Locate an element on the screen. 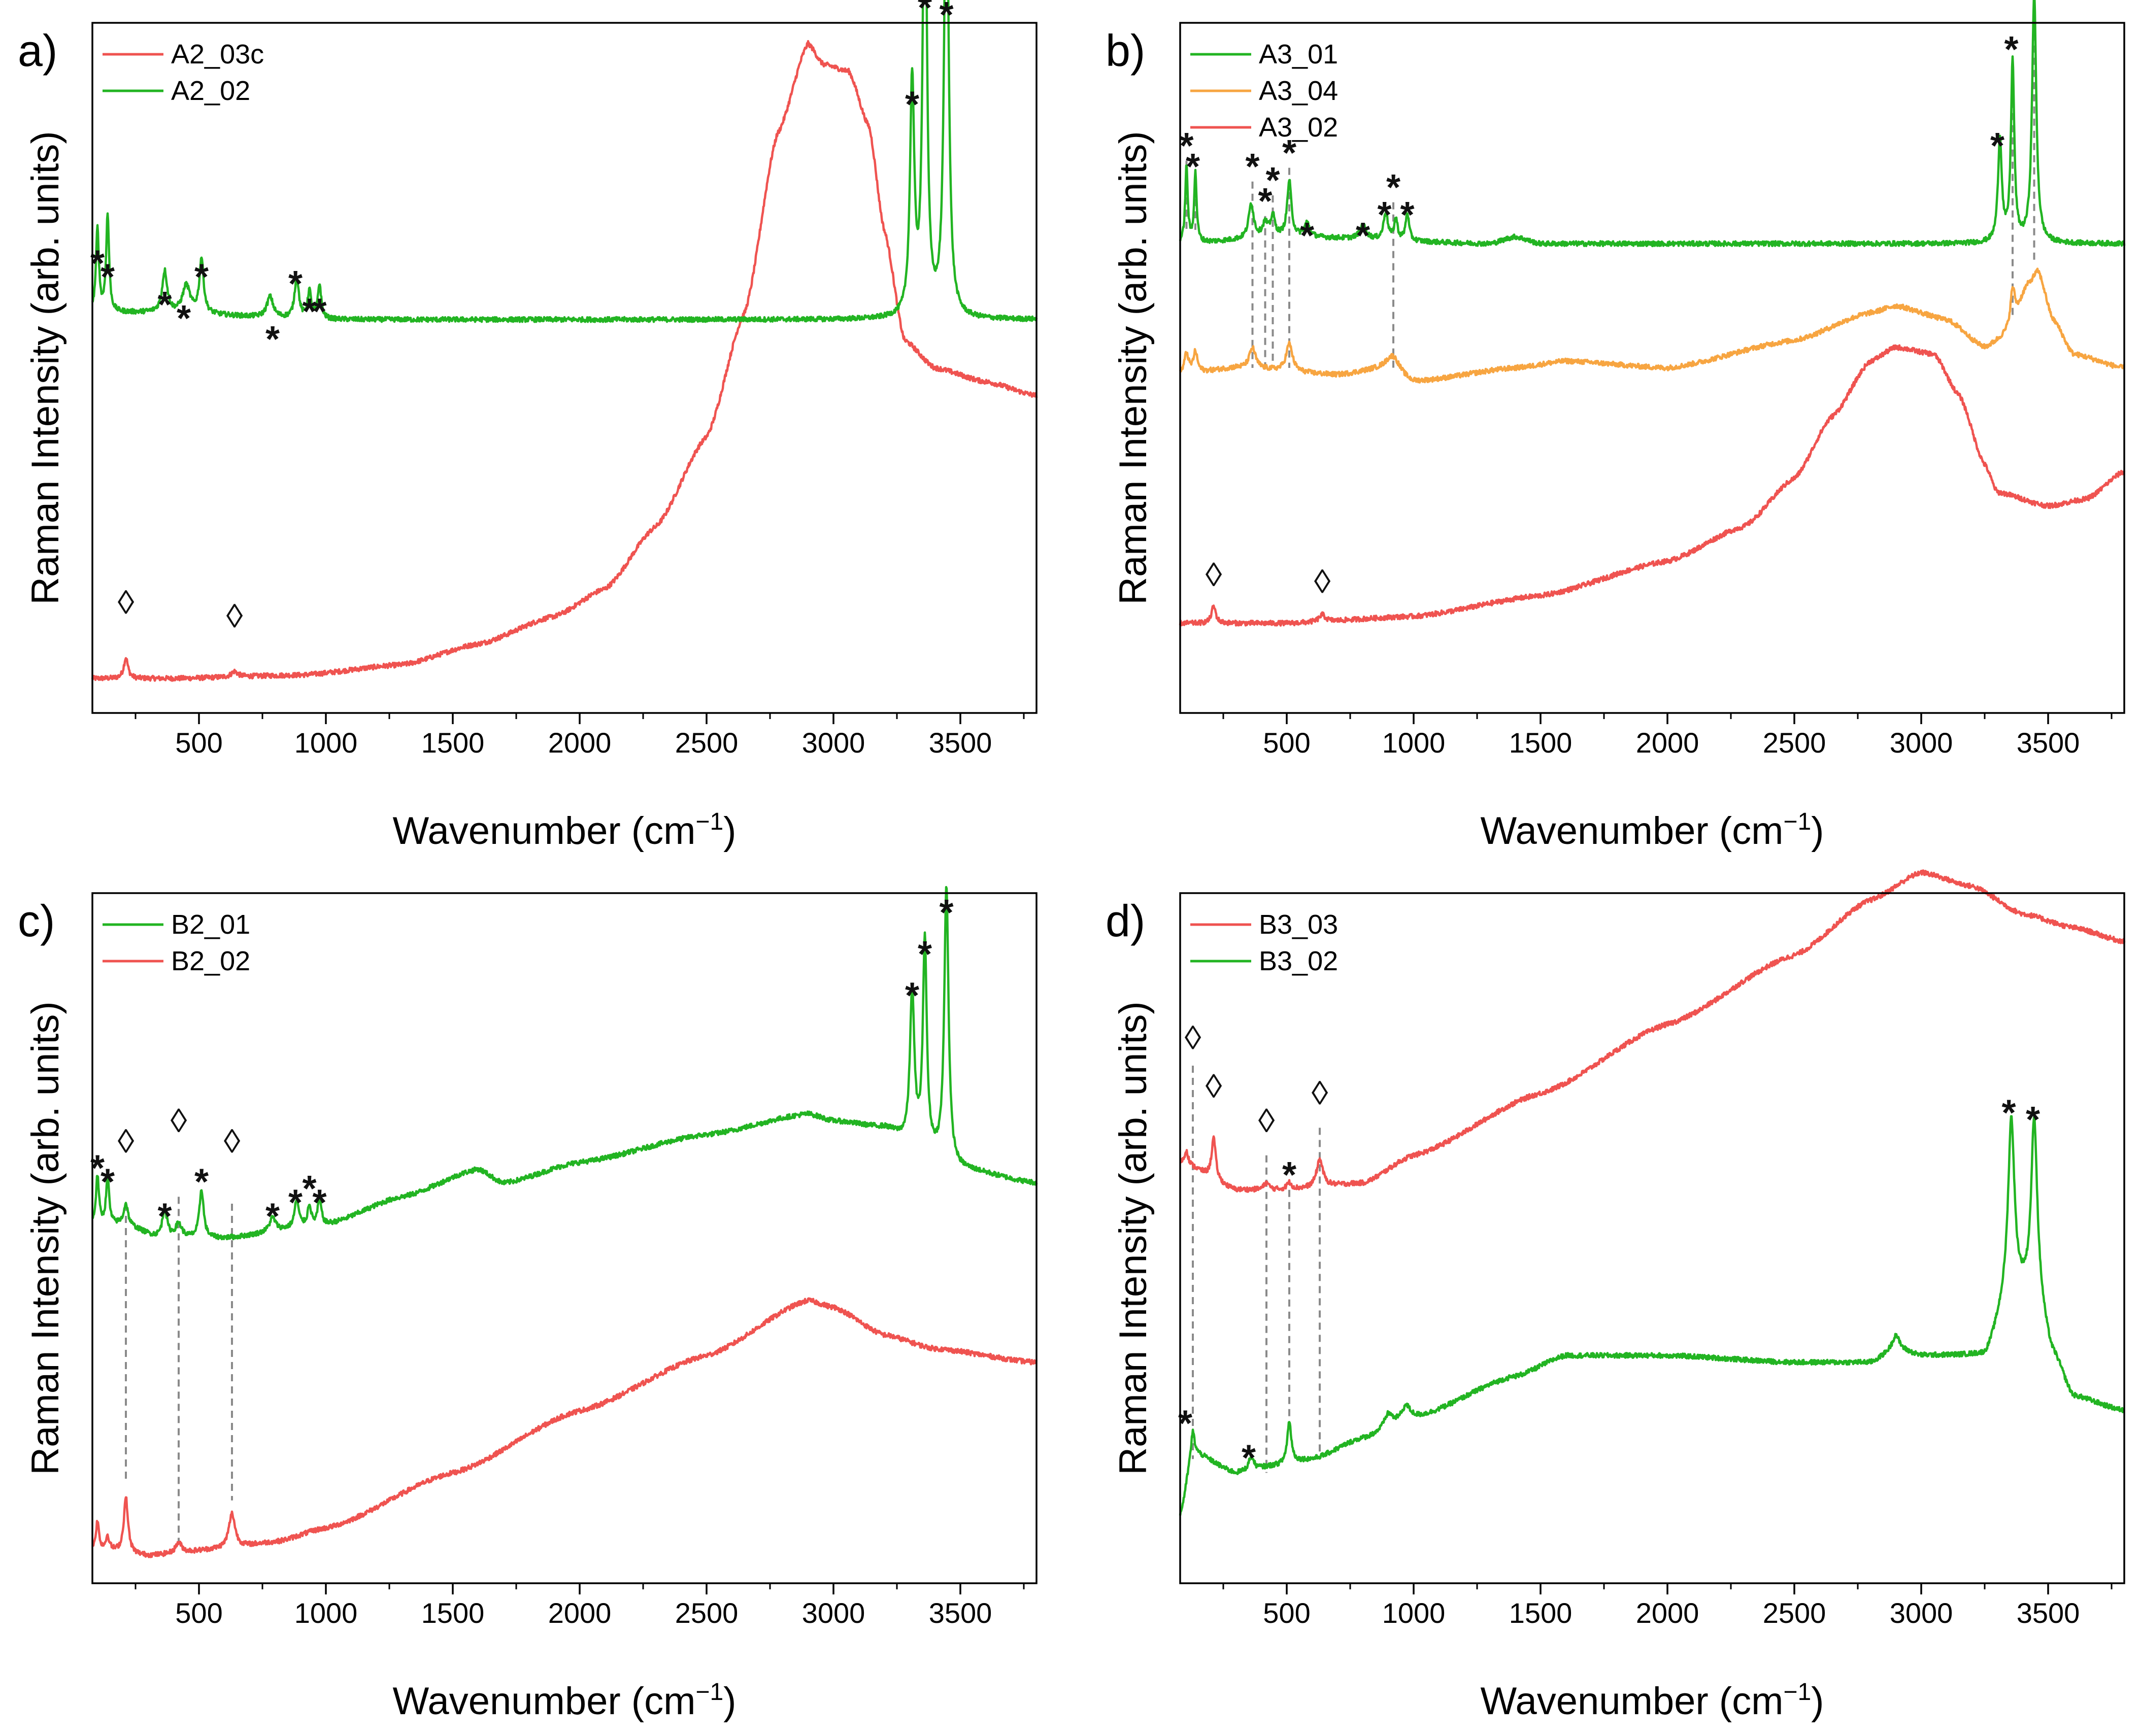 This screenshot has height=1736, width=2140. legend-label: A3_02 is located at coordinates (1298, 127).